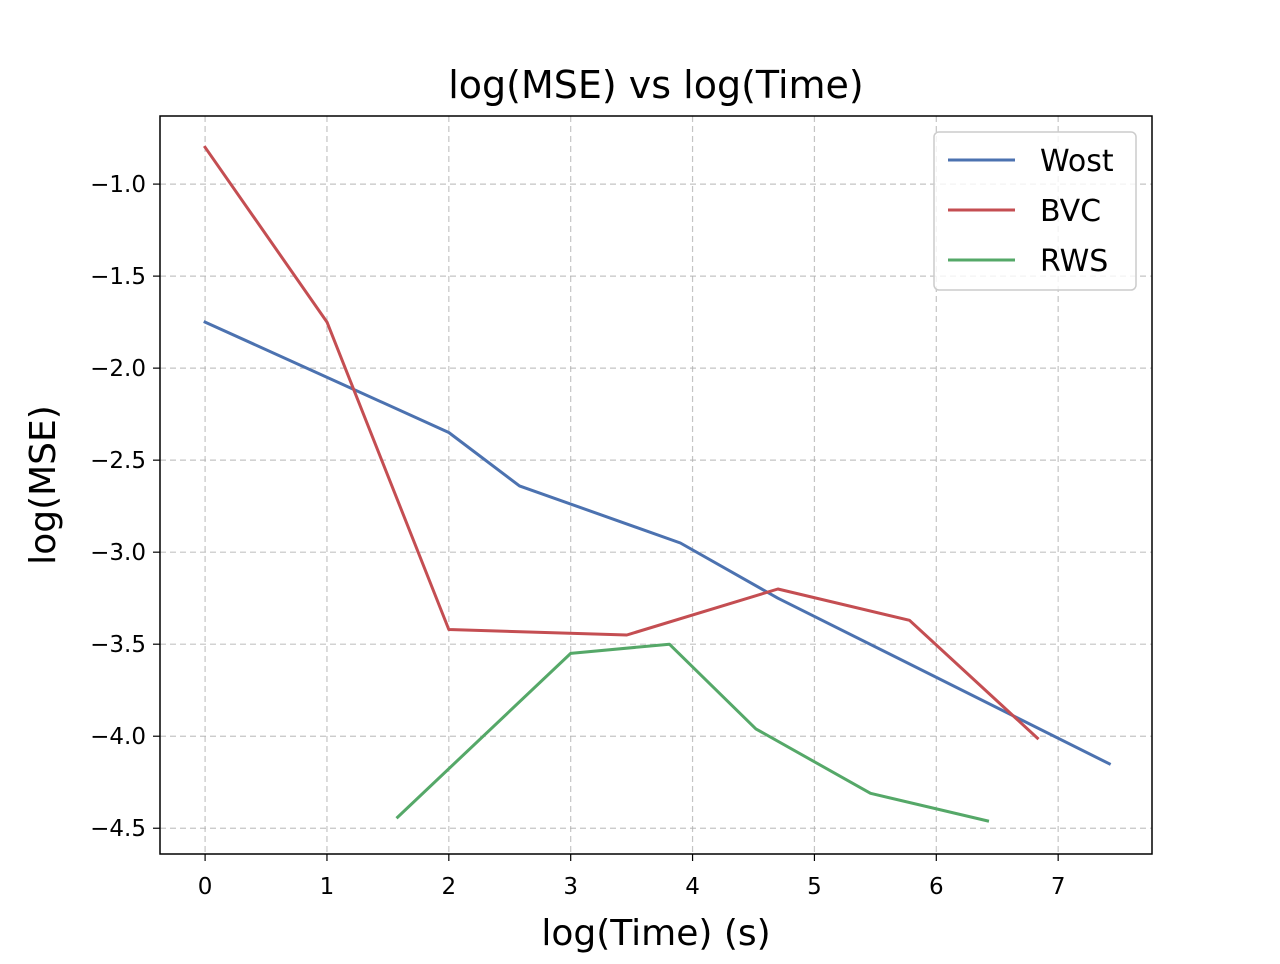 The height and width of the screenshot is (964, 1280). I want to click on x-tick-label: 2, so click(449, 887).